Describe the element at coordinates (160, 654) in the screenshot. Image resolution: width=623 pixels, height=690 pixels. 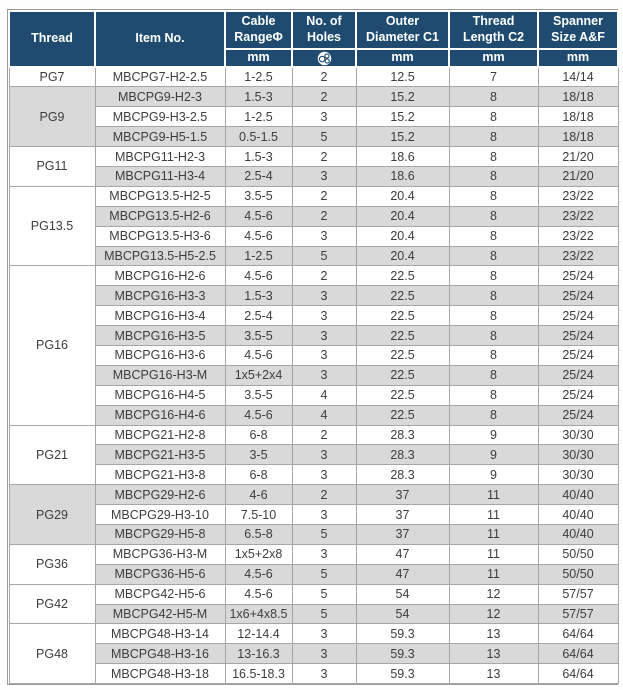
I see `item-no-cell: MBCPG48-H3-16` at that location.